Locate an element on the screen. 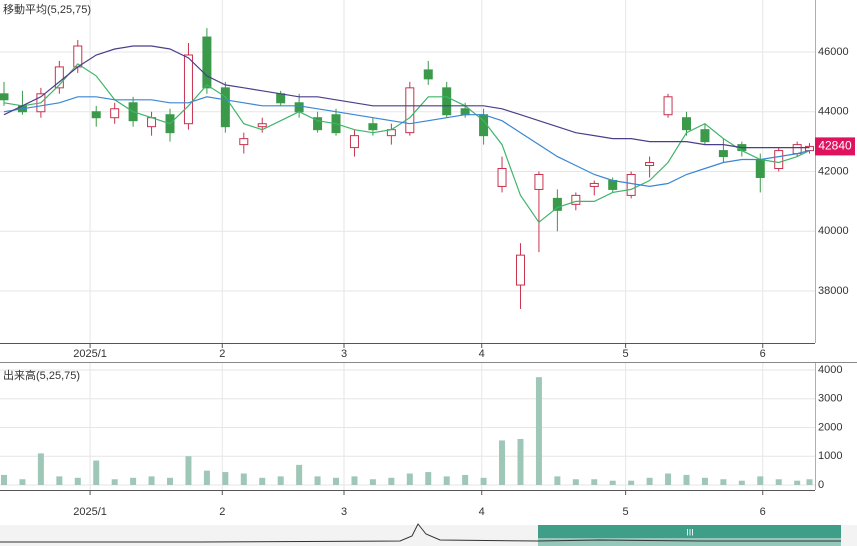 This screenshot has width=857, height=546. last-price-label: 42840 is located at coordinates (835, 146).